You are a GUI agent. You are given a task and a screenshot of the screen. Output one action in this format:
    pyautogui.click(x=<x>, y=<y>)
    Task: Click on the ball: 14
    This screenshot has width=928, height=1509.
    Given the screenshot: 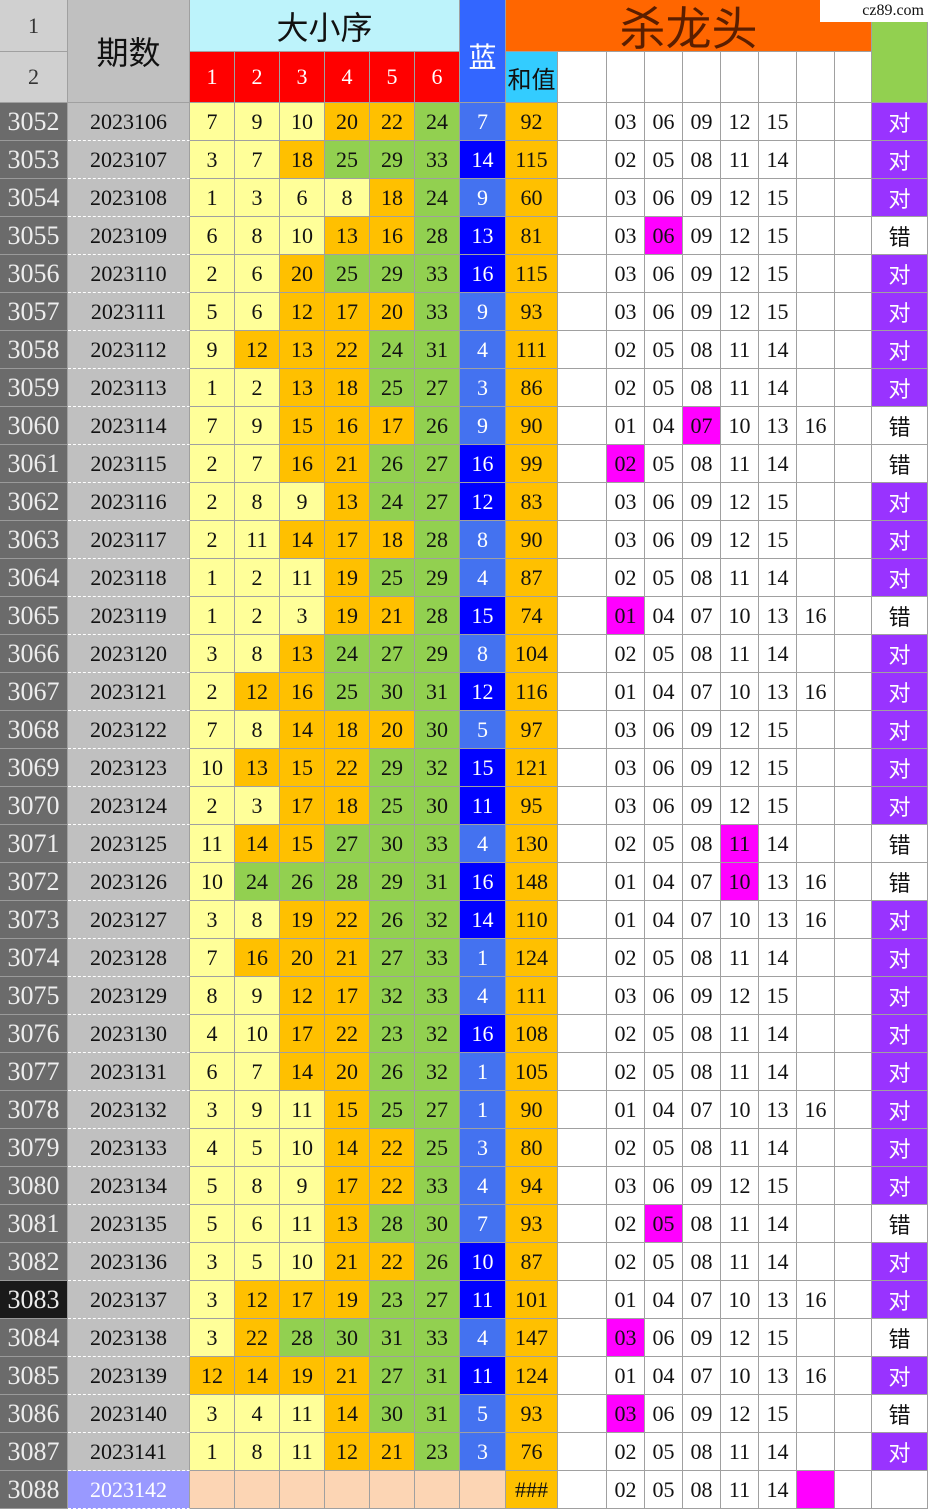 What is the action you would take?
    pyautogui.click(x=347, y=1414)
    